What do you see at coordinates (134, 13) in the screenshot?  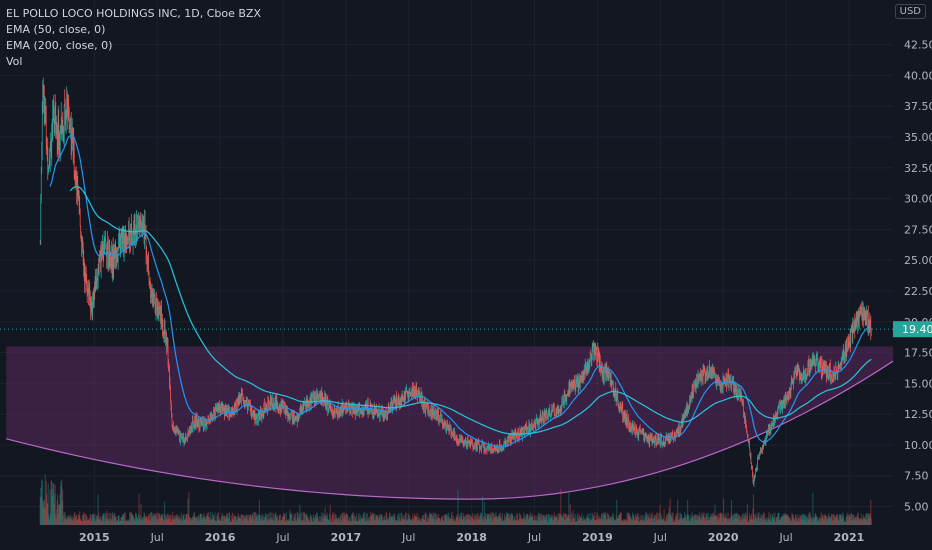 I see `symbol-title: EL POLLO LOCO HOLDINGS INC, 1D, Cboe BZX` at bounding box center [134, 13].